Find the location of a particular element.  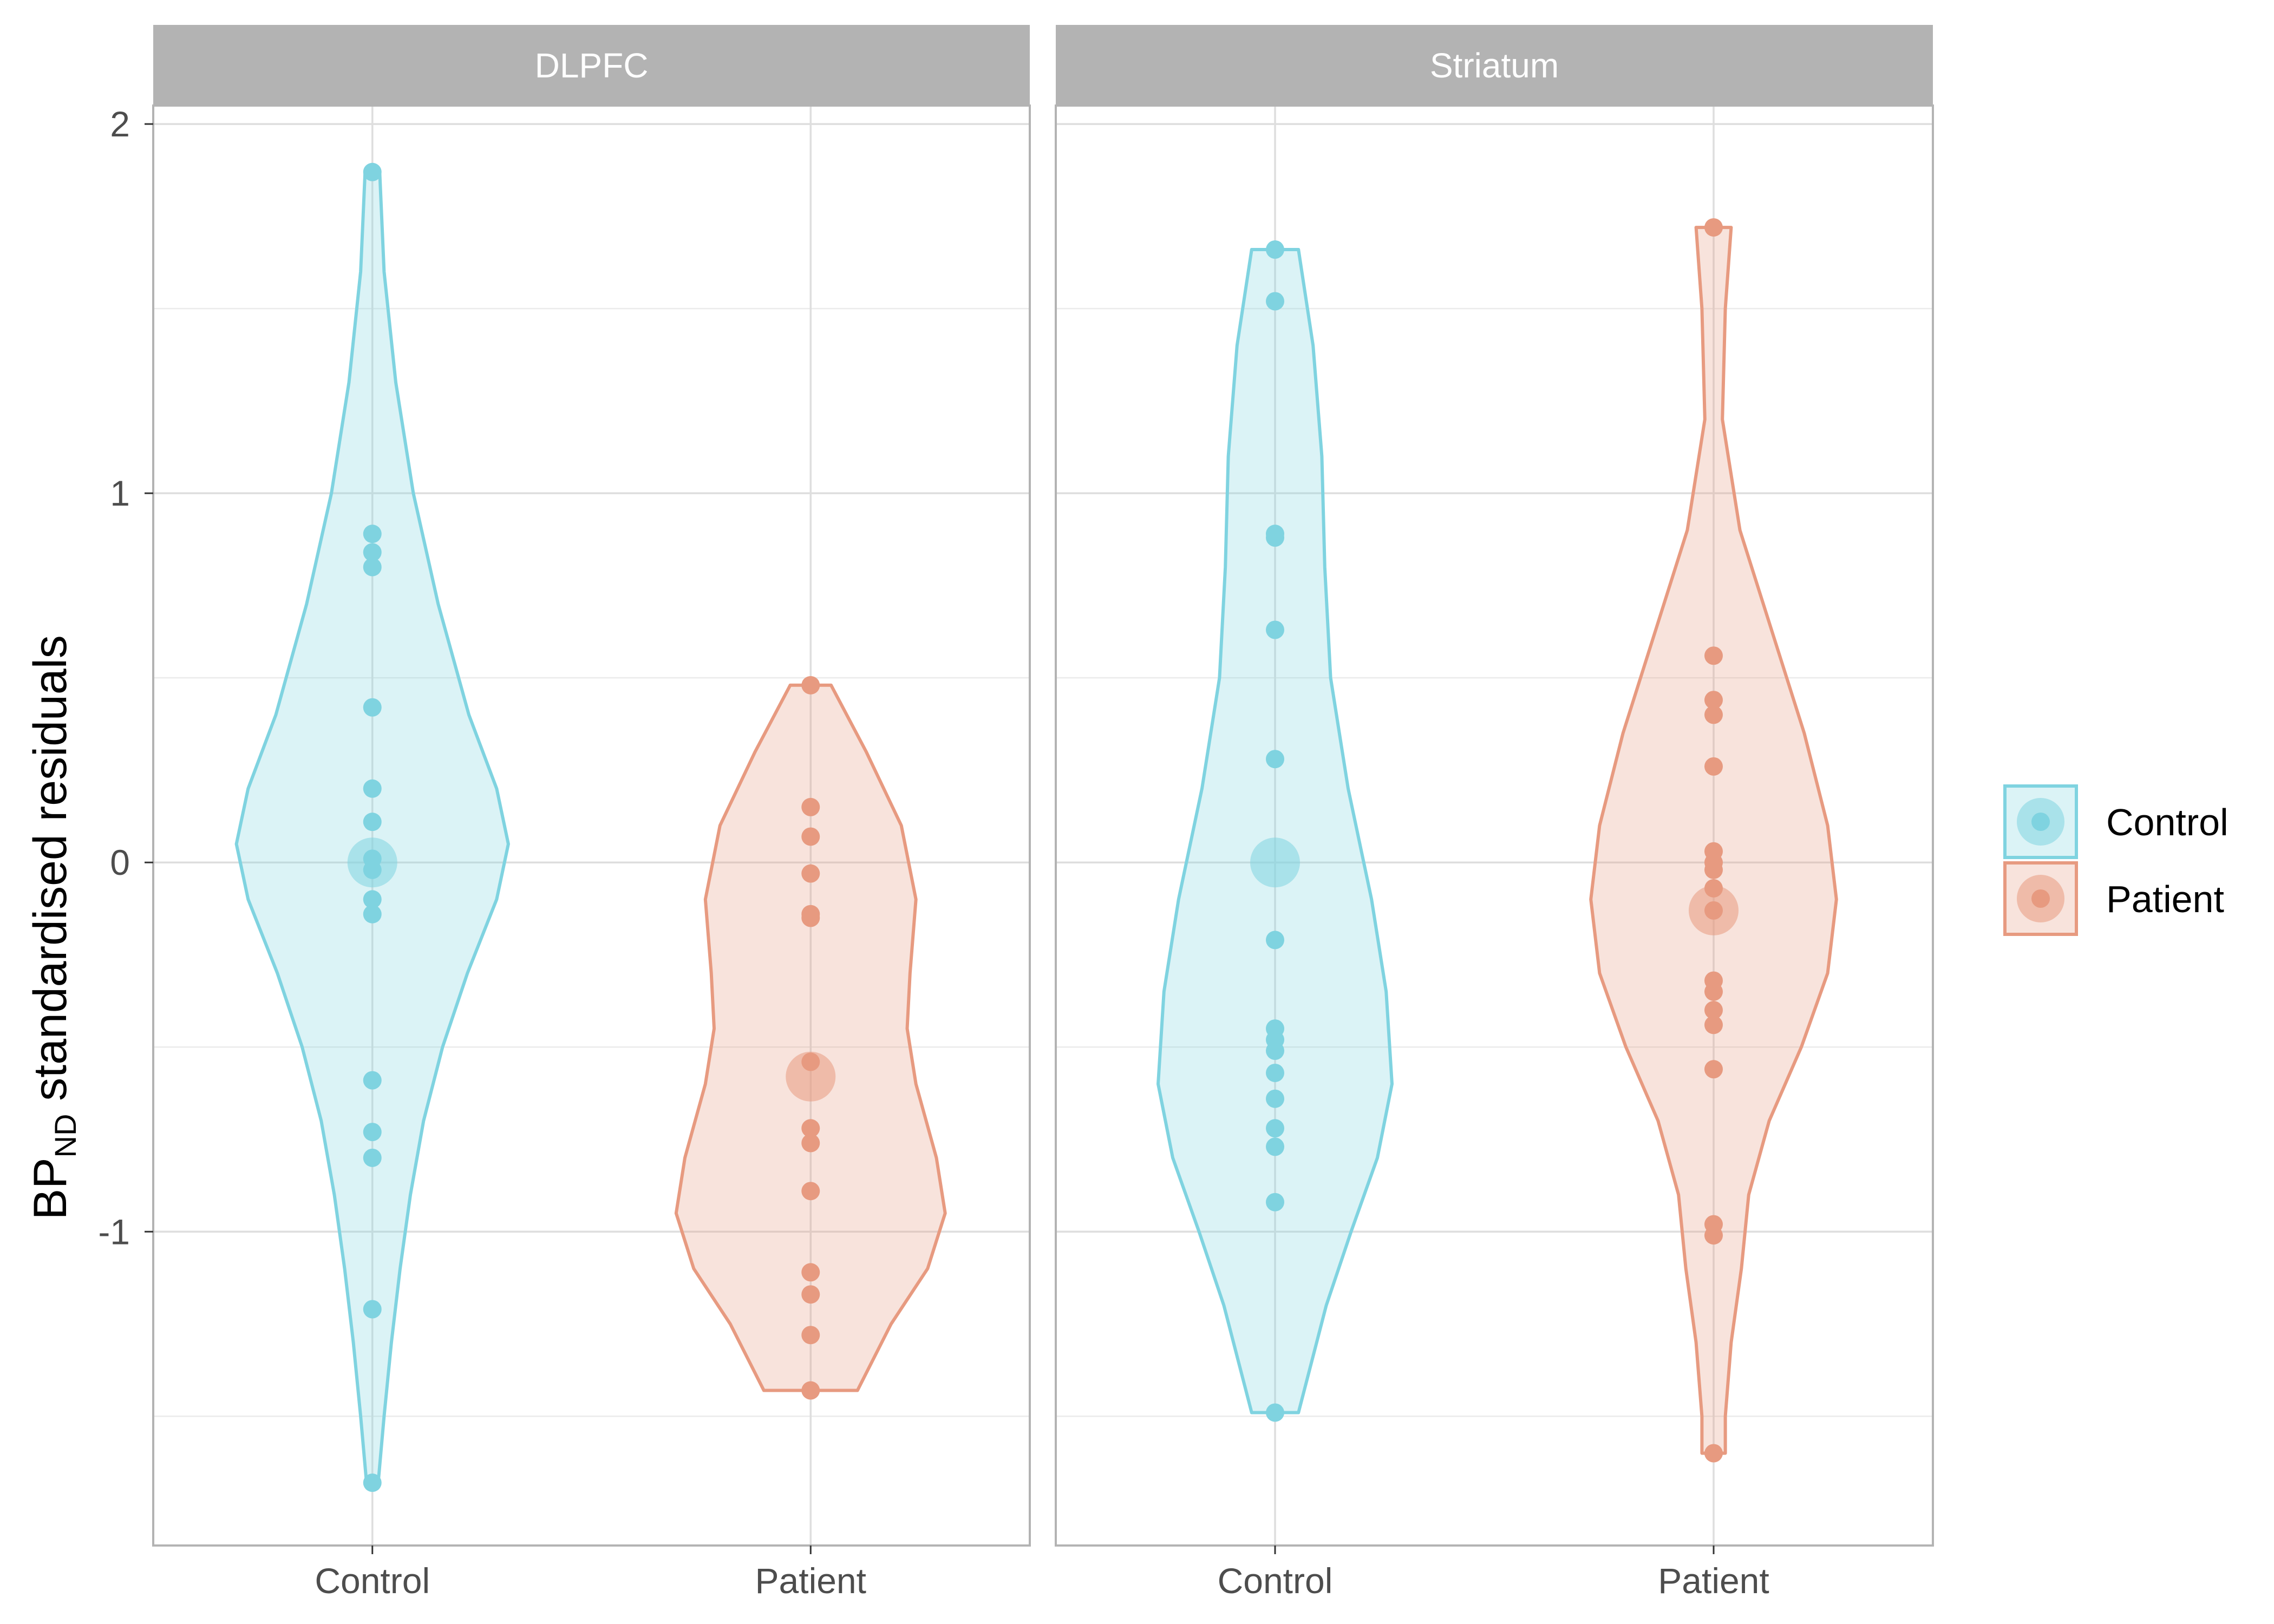

facet-title: DLPFC is located at coordinates (592, 65).